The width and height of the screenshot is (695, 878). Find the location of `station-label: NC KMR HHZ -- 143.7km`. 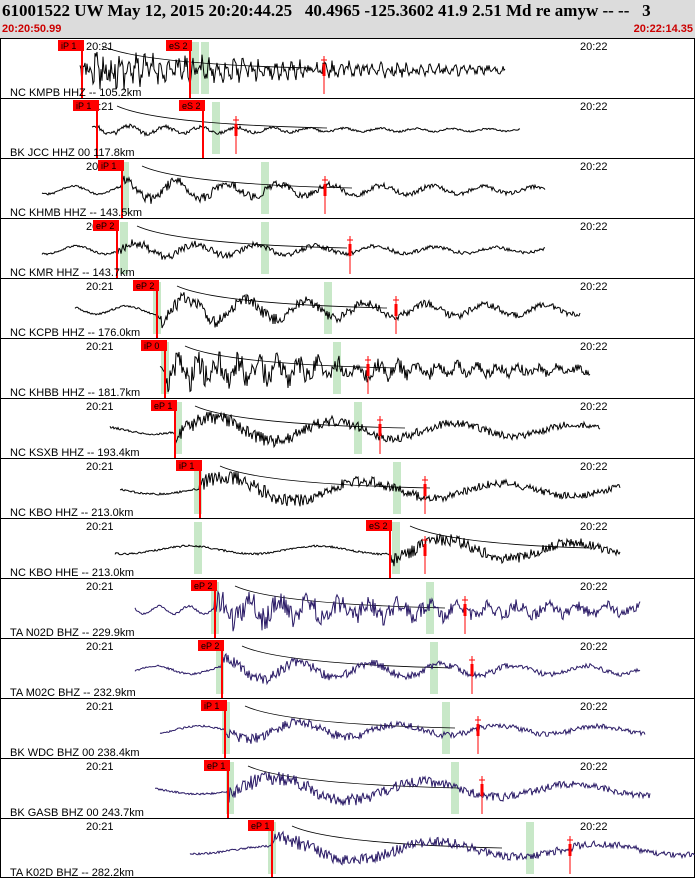

station-label: NC KMR HHZ -- 143.7km is located at coordinates (72, 273).